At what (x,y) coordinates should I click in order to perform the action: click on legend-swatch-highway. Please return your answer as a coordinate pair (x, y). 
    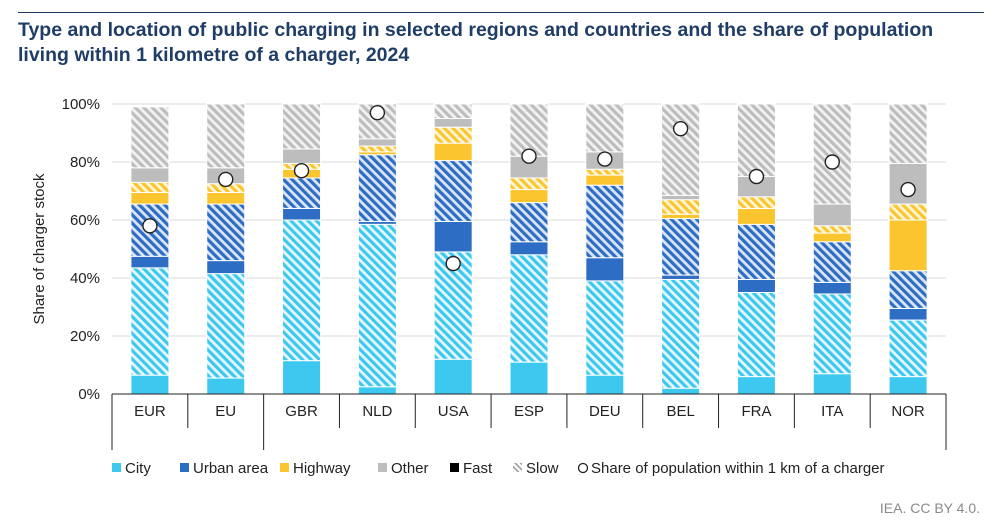
    Looking at the image, I should click on (284, 467).